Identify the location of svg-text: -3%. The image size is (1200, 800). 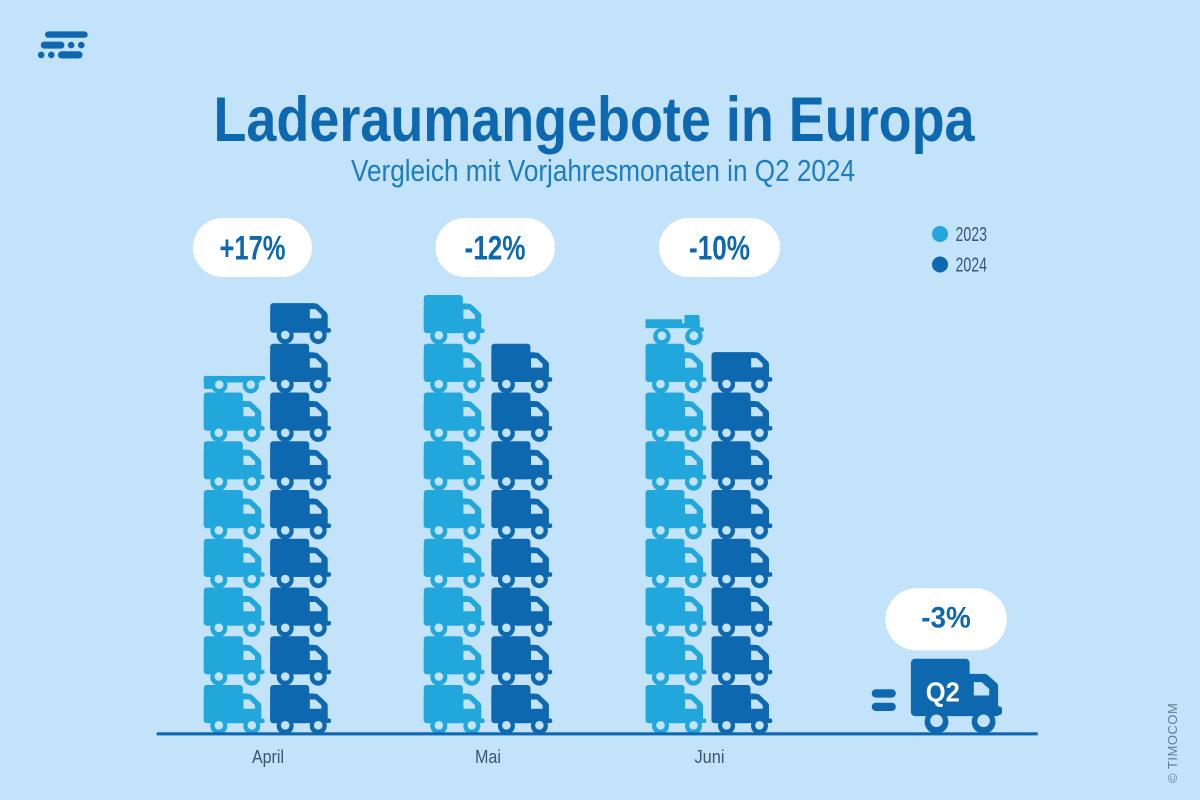
(946, 618).